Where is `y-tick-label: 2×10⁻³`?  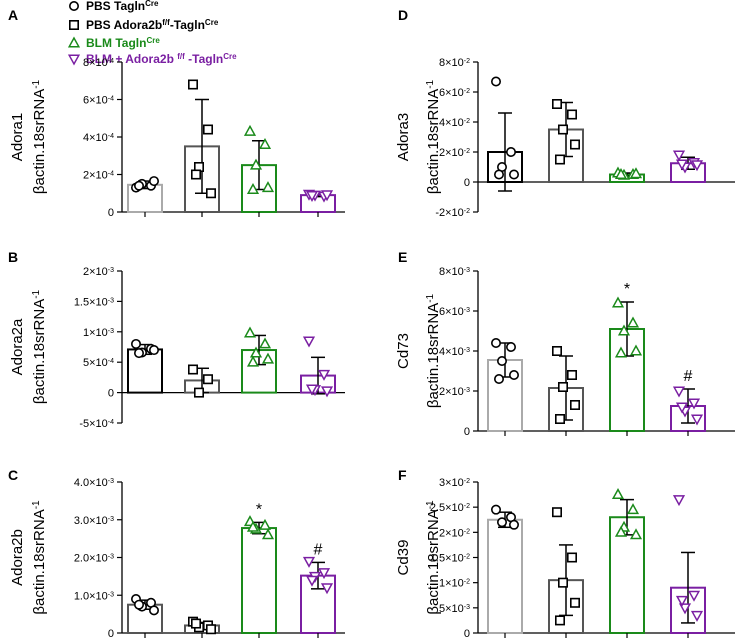
y-tick-label: 2×10⁻³ is located at coordinates (98, 272).